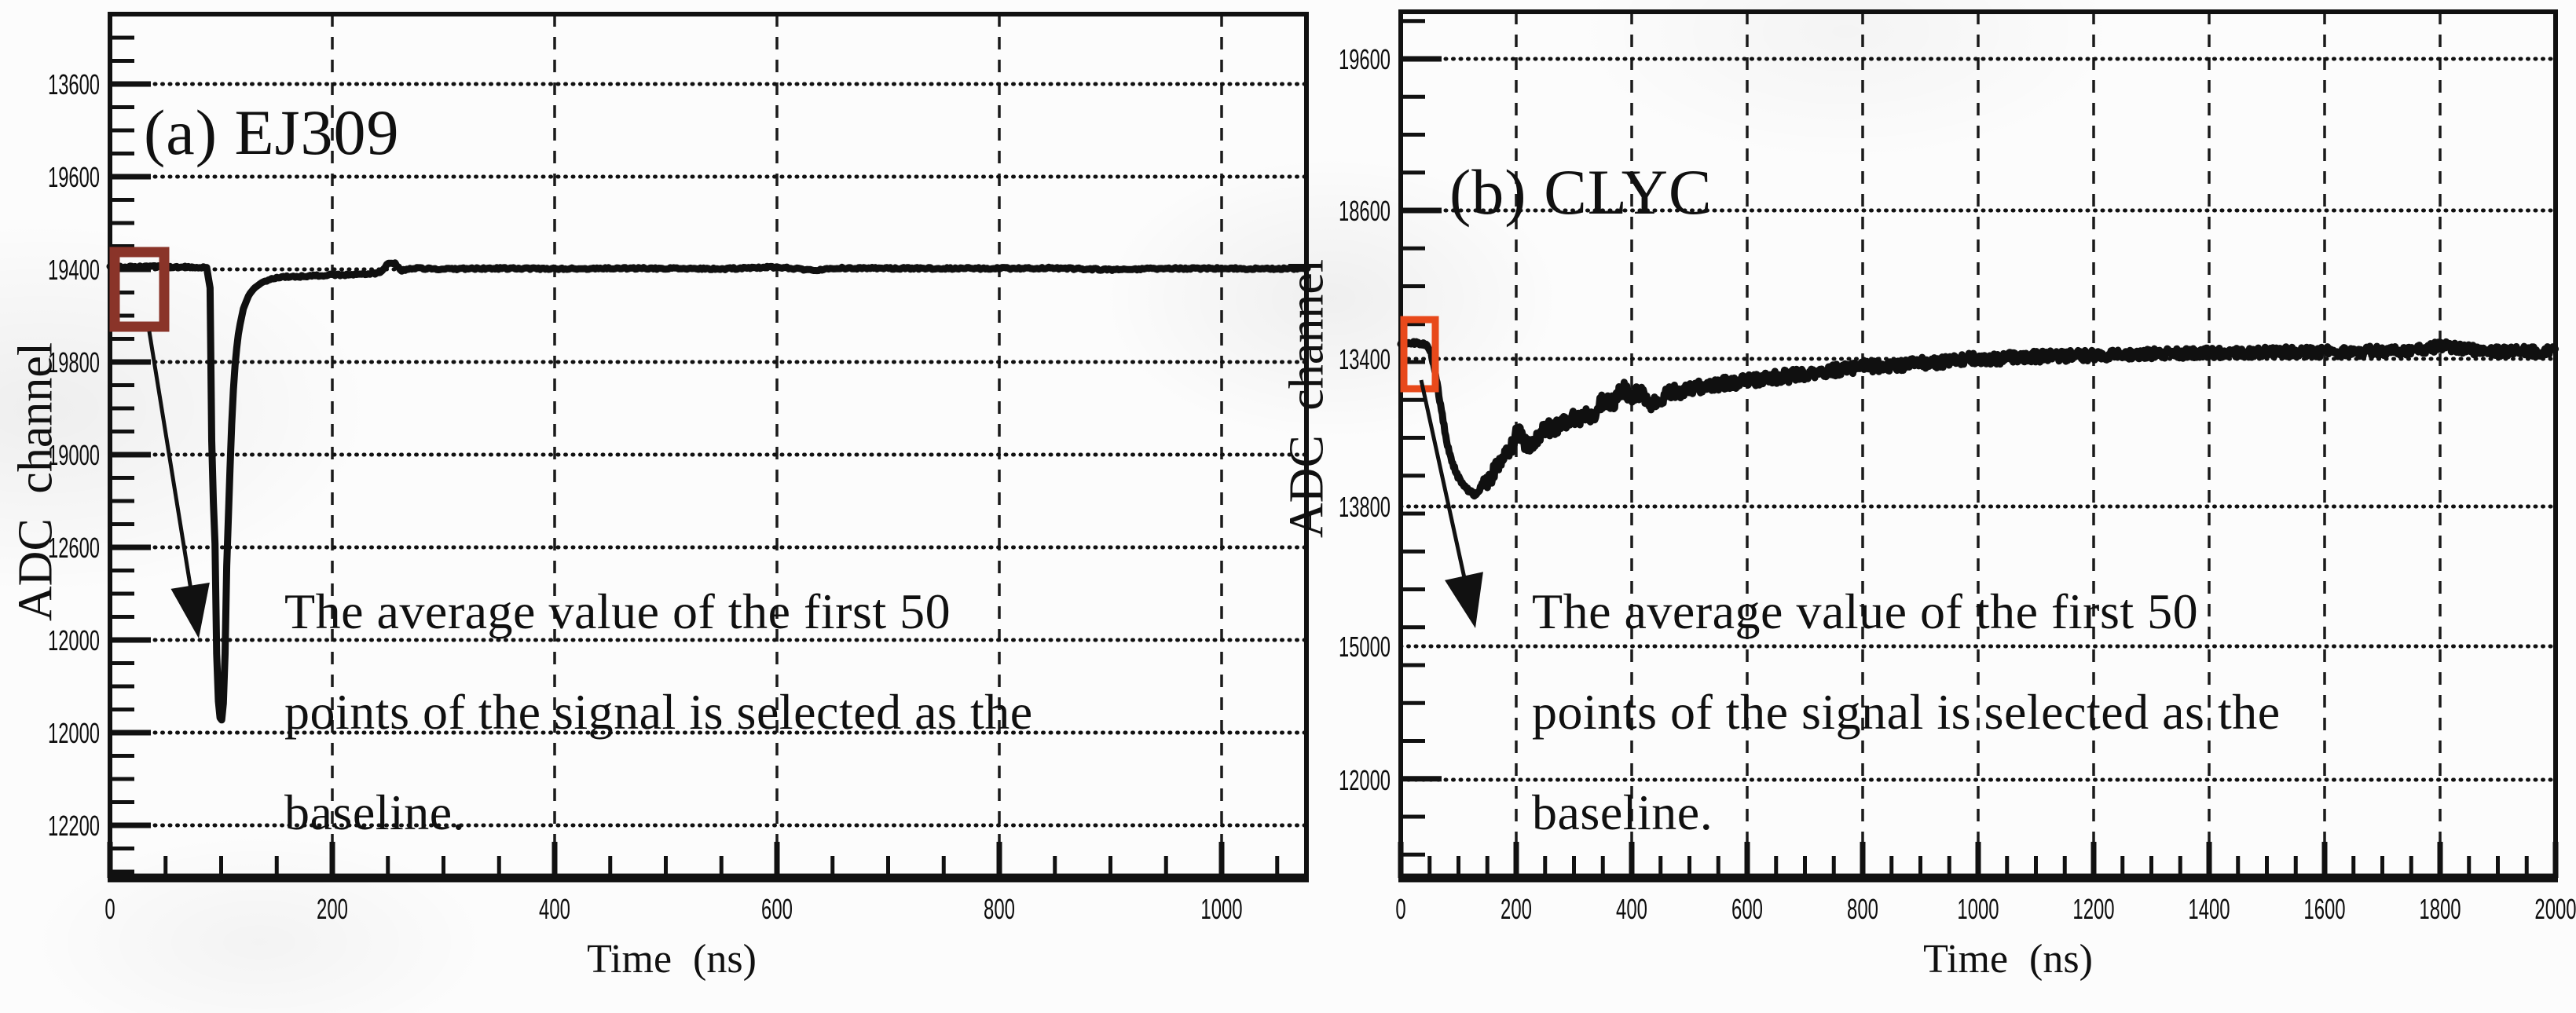  What do you see at coordinates (1365, 359) in the screenshot?
I see `y-tick-label: 13400` at bounding box center [1365, 359].